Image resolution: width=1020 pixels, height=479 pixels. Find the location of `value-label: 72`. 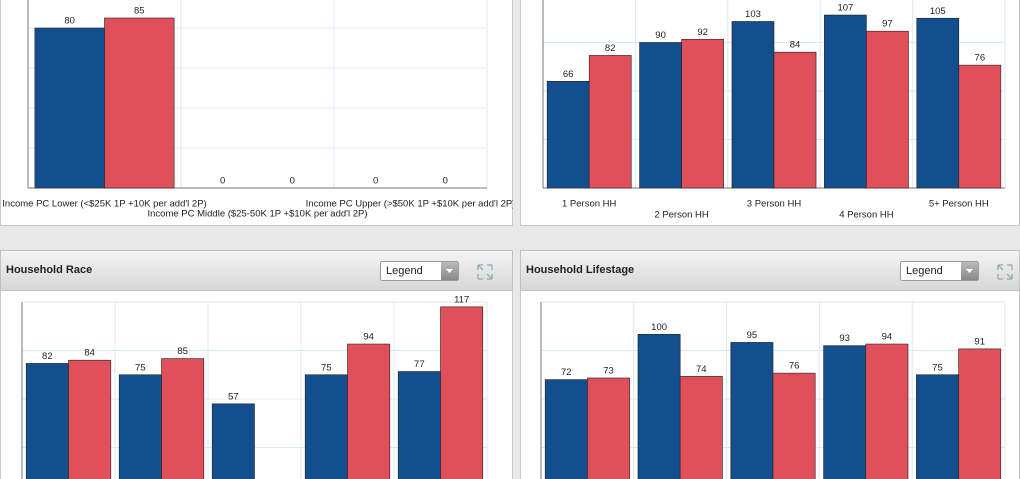

value-label: 72 is located at coordinates (566, 372).